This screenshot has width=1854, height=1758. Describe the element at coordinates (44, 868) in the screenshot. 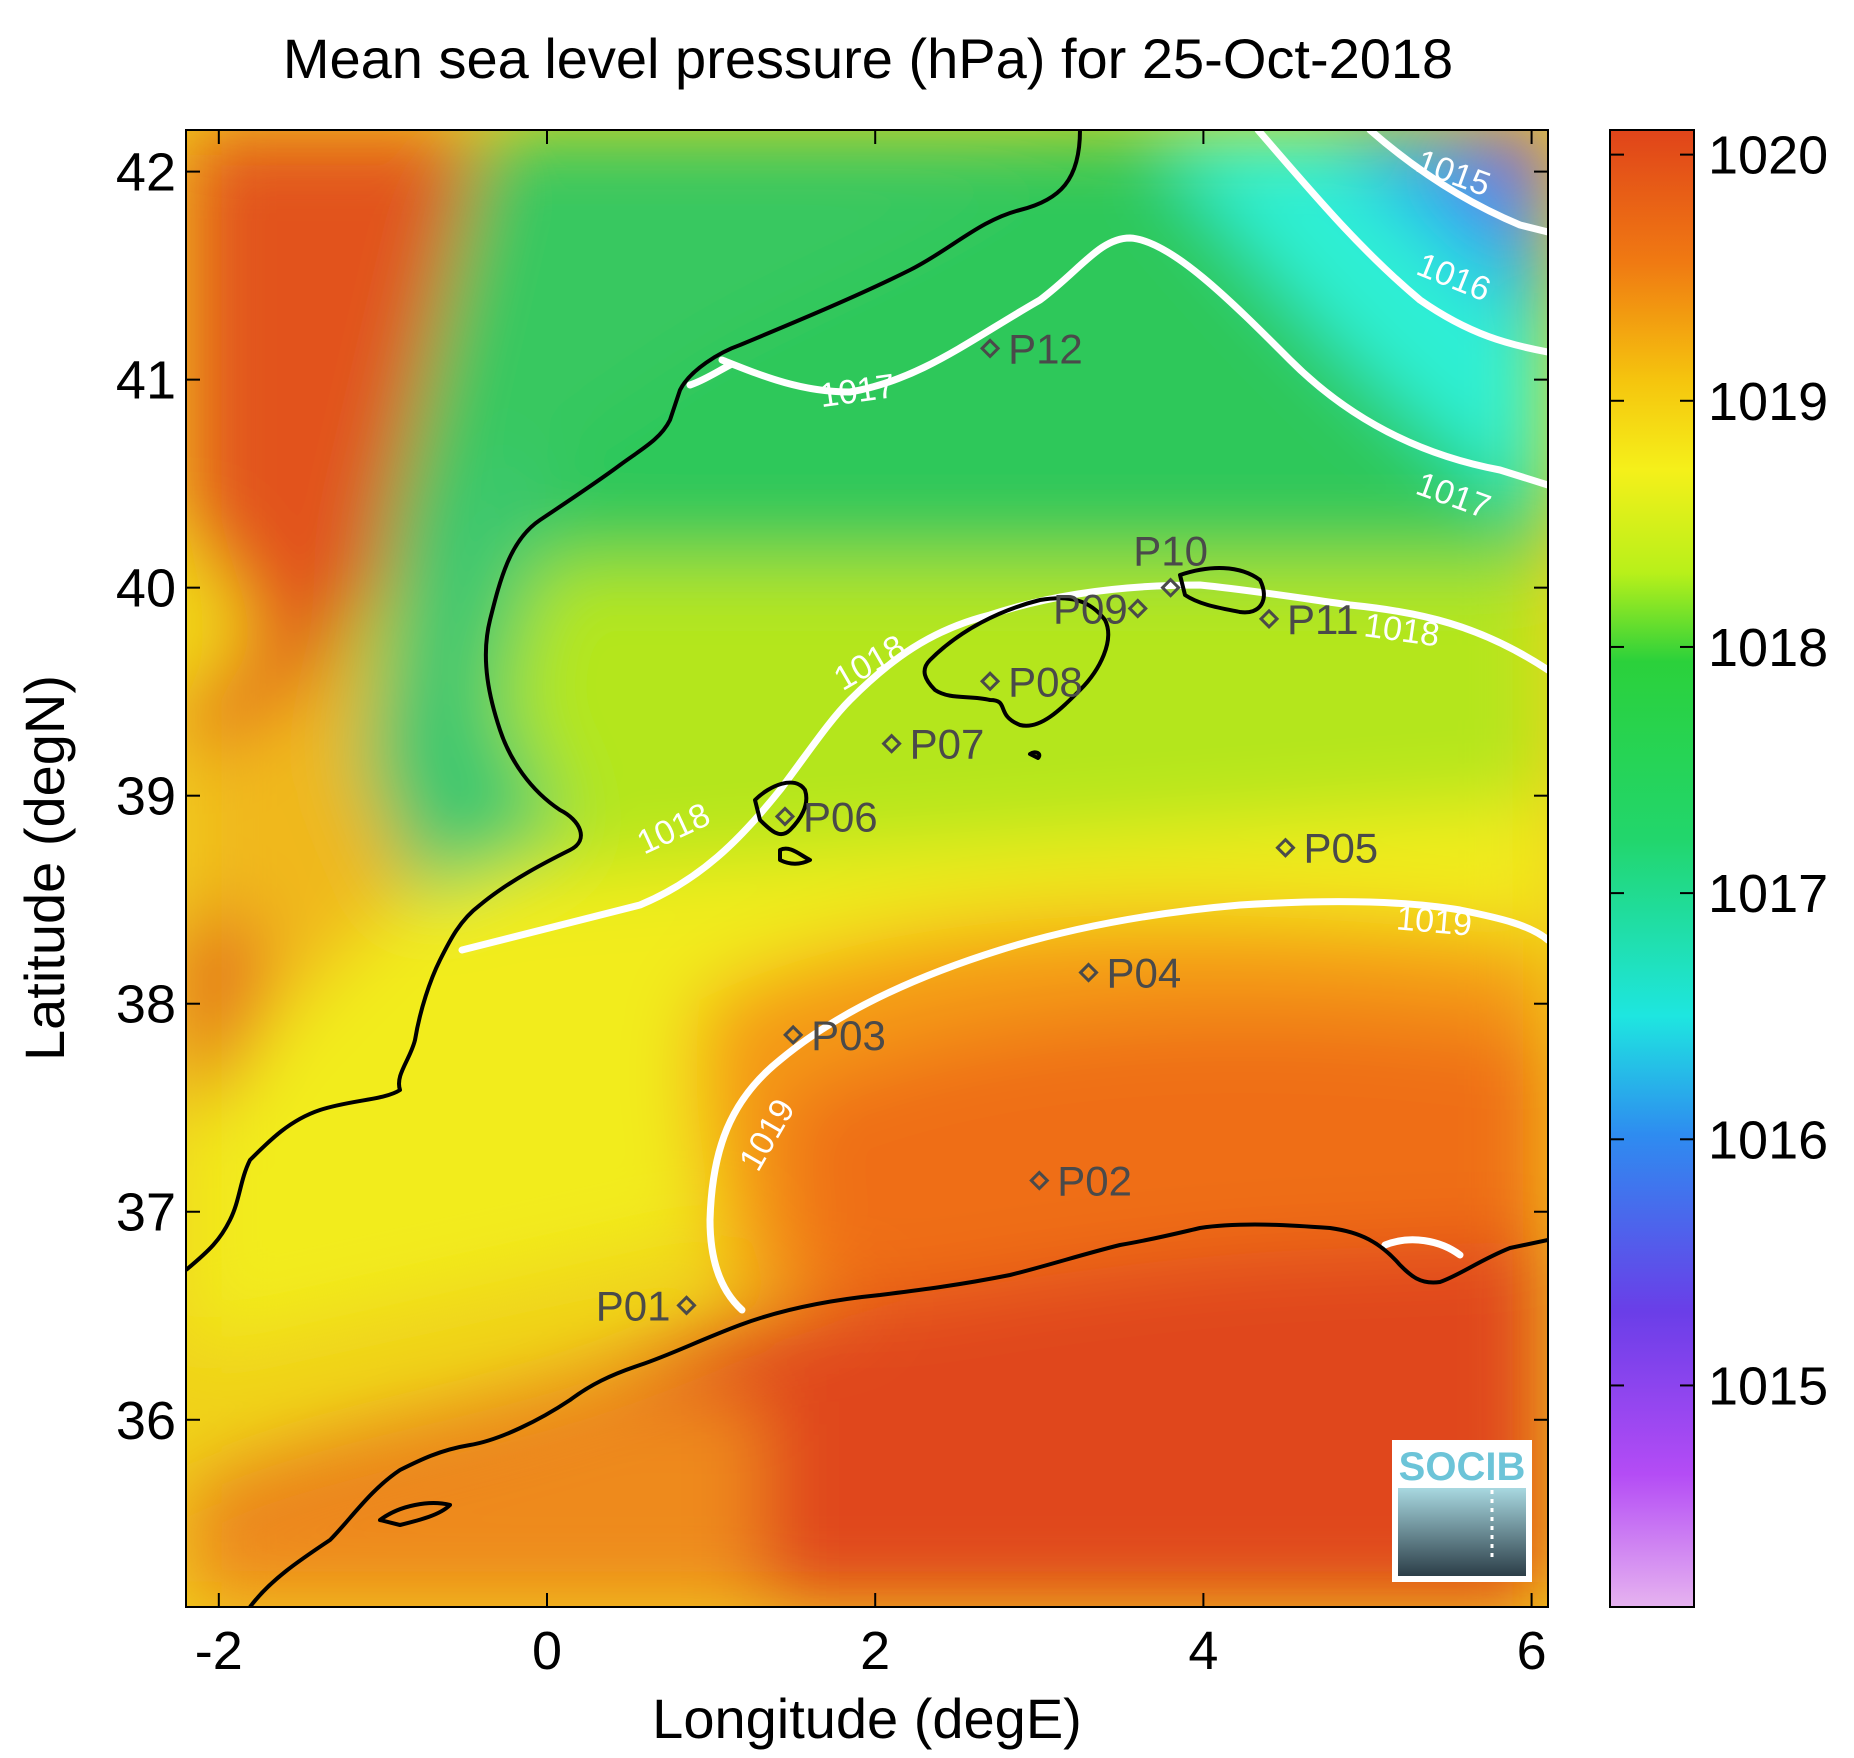

I see `y-axis-label: Latitude (degN)` at that location.